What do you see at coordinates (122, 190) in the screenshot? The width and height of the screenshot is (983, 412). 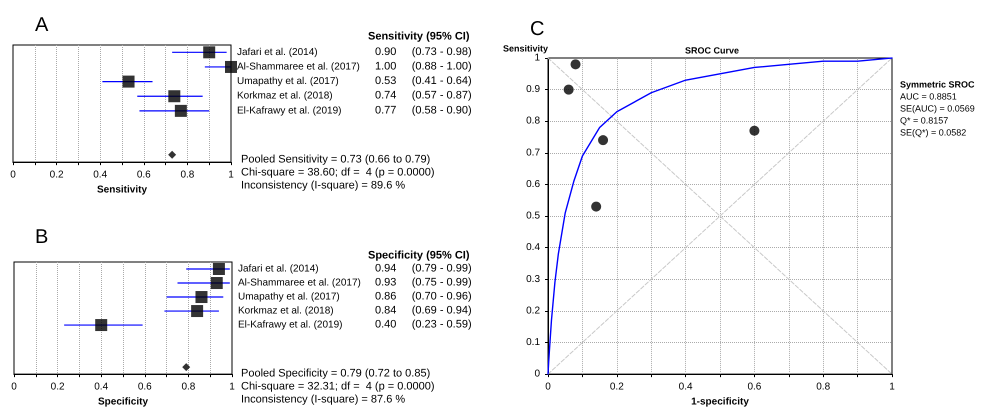 I see `x-axis-title: Sensitivity` at bounding box center [122, 190].